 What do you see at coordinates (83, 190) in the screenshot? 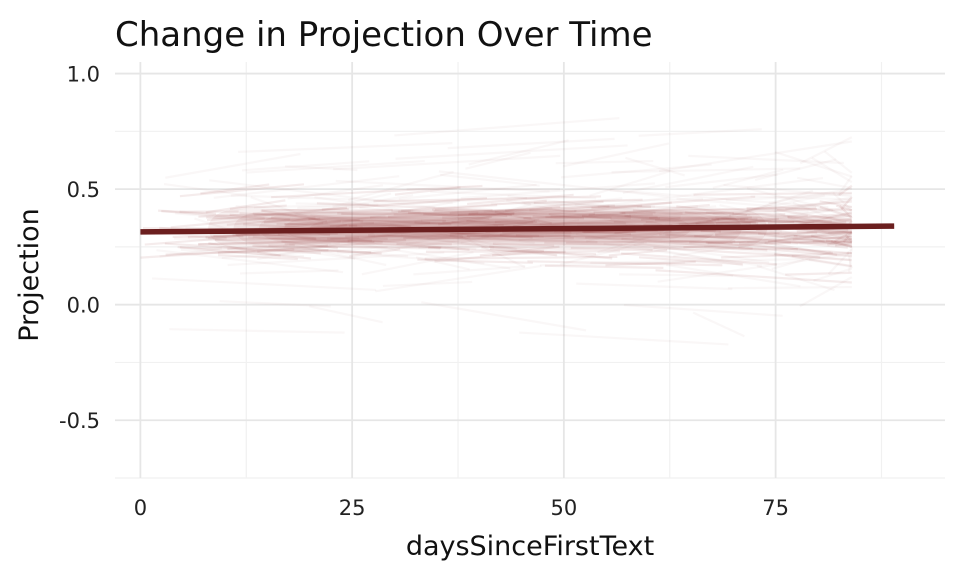
I see `y-tick-label: 0.5` at bounding box center [83, 190].